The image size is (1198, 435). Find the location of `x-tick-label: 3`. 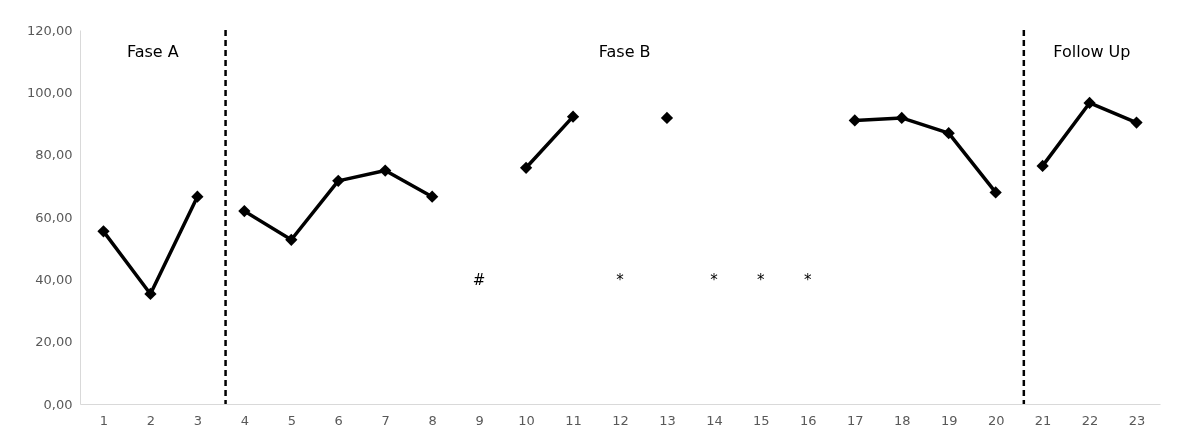

x-tick-label: 3 is located at coordinates (198, 420).